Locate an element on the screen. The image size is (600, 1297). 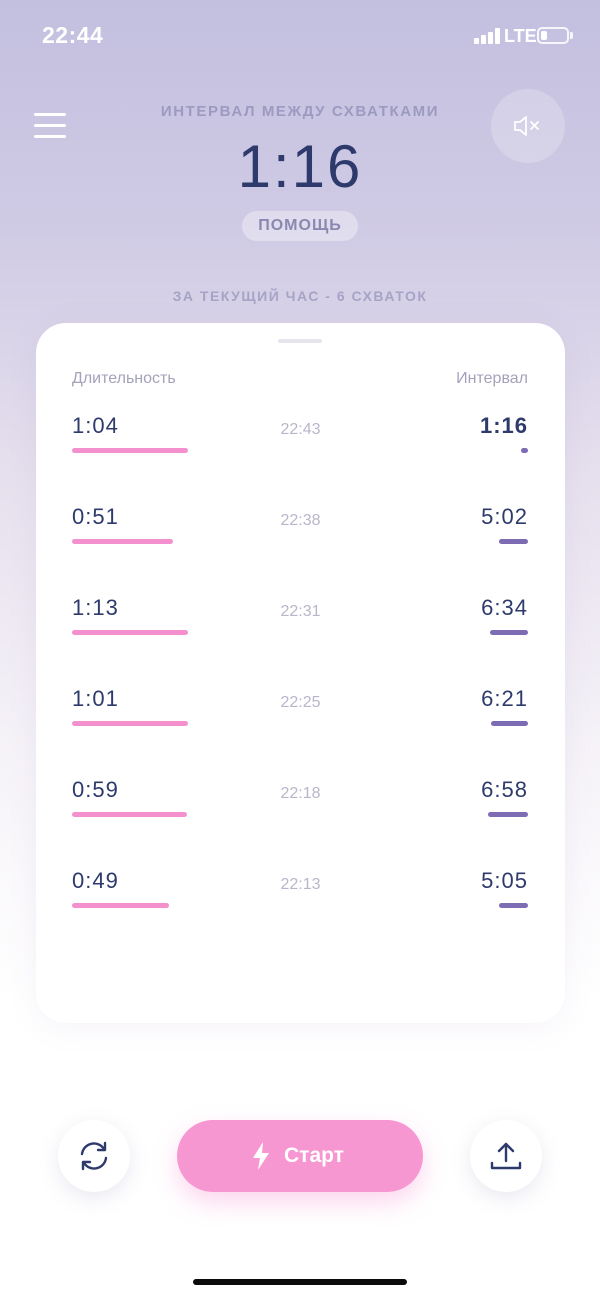
interval-value-cell: 5:02 is located at coordinates (504, 516).